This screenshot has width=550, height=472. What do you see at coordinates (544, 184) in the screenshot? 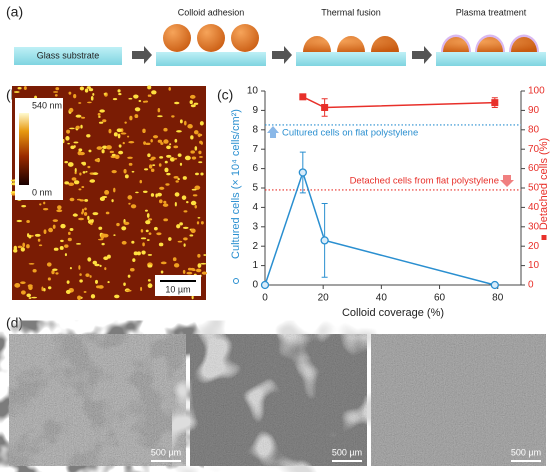
I see `y2-axis-label: Detached cells (%)` at bounding box center [544, 184].